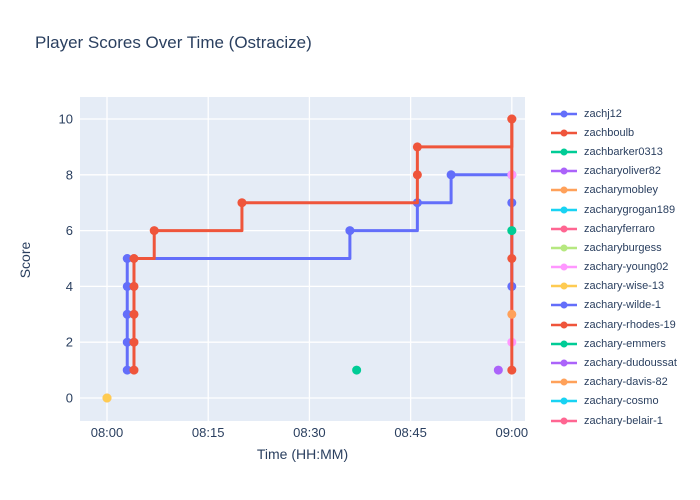 This screenshot has height=500, width=700. Describe the element at coordinates (69, 342) in the screenshot. I see `y-tick-label: 2` at that location.